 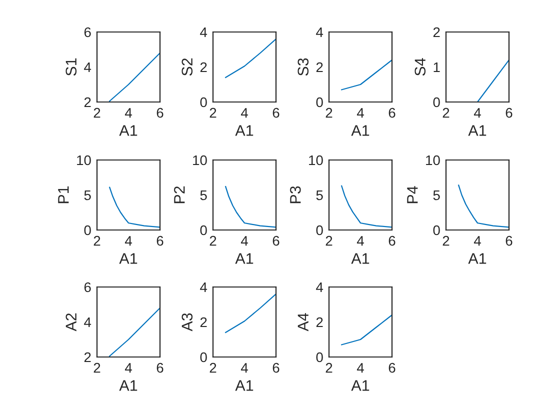 I want to click on y-axis-title: S3, so click(x=303, y=67).